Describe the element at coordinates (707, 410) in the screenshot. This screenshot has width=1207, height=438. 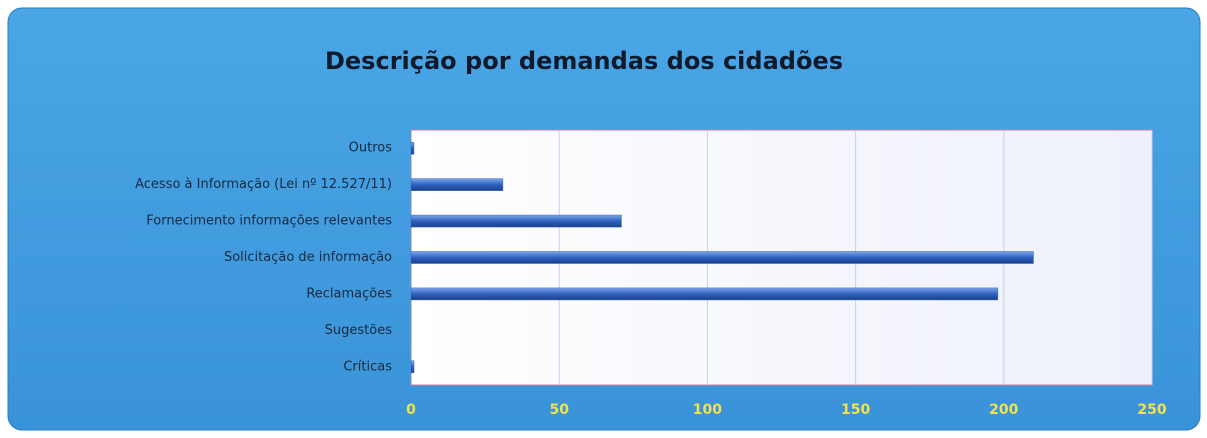
I see `x-tick-label: 100` at that location.